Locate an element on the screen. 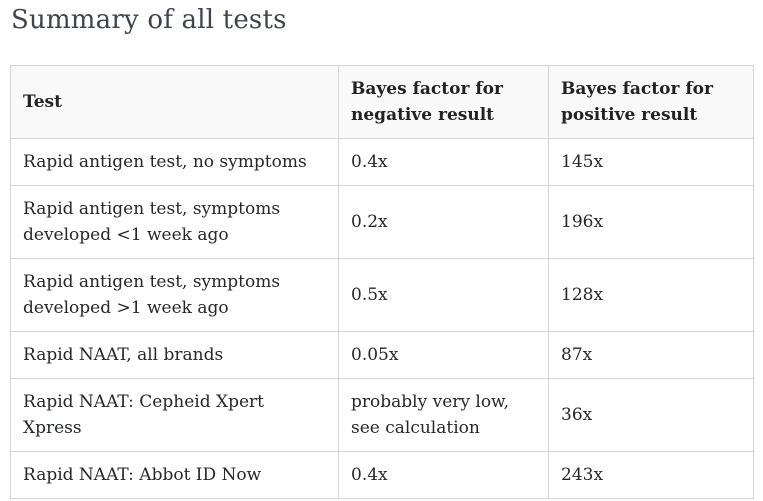  cell-bayes-positive: 128x is located at coordinates (651, 295).